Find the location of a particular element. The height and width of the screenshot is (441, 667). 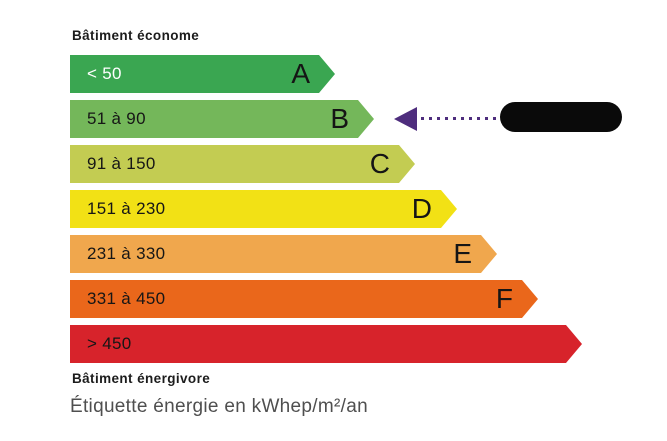

energy-class-row: 91 à 150 C is located at coordinates (326, 164).